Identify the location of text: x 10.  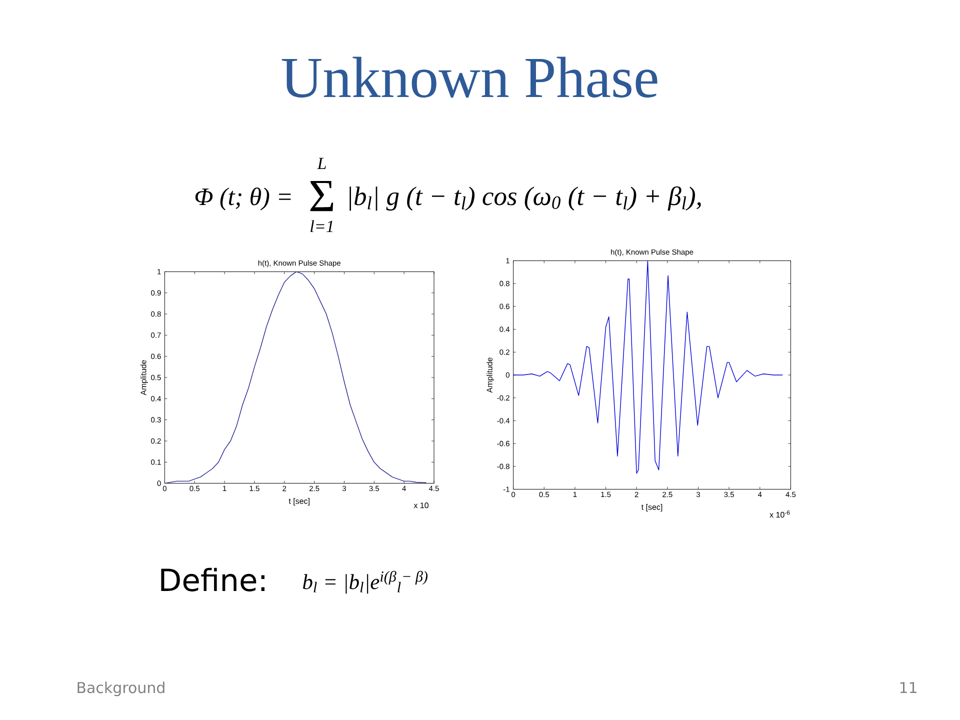
(421, 505).